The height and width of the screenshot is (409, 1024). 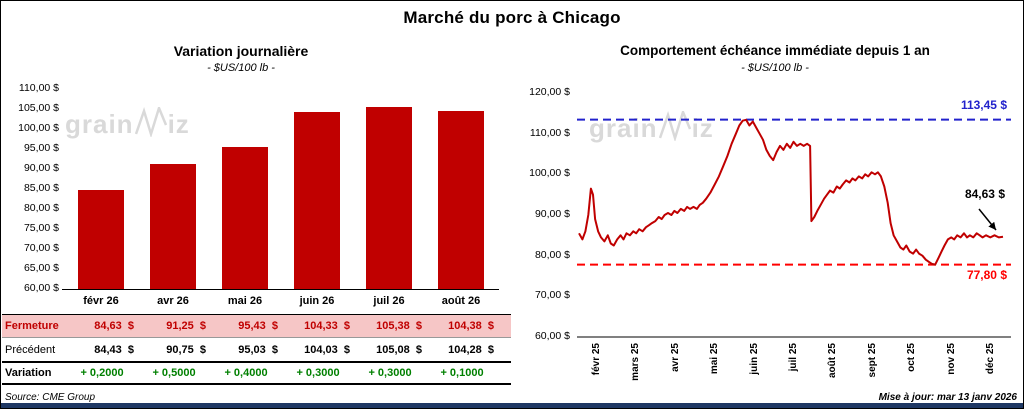 I want to click on right-x-tick-label: avr 25, so click(x=675, y=357).